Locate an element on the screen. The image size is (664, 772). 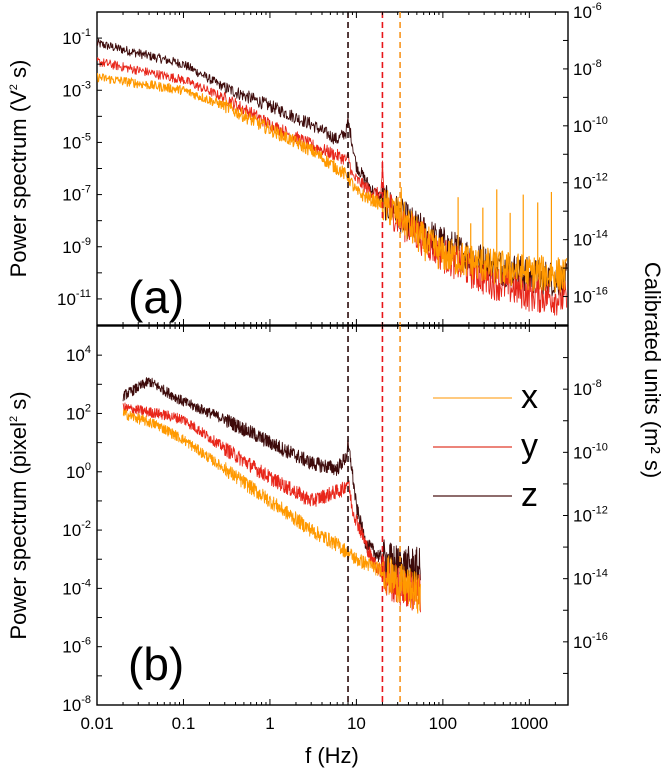
legend: xyz is located at coordinates (485, 446).